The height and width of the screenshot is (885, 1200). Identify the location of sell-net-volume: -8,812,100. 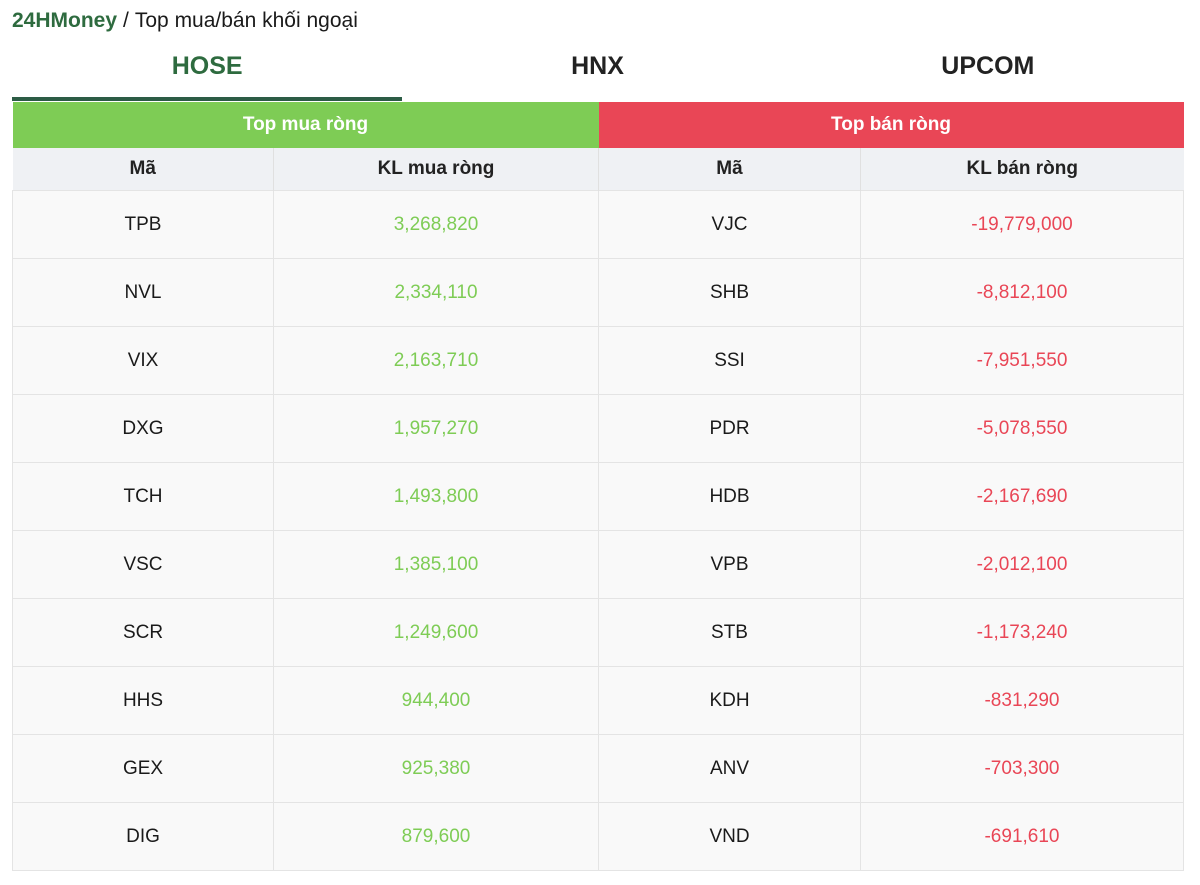
(1022, 292).